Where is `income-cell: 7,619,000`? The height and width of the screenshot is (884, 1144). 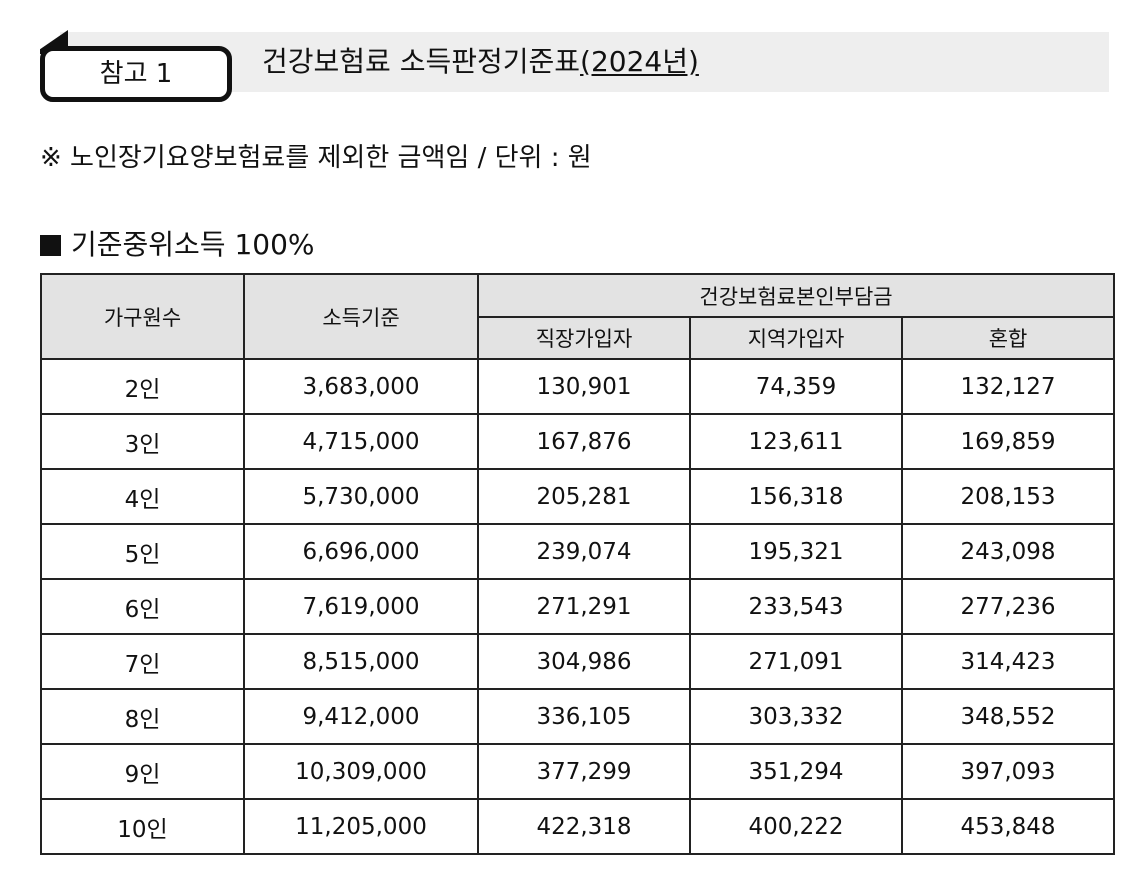 income-cell: 7,619,000 is located at coordinates (361, 606).